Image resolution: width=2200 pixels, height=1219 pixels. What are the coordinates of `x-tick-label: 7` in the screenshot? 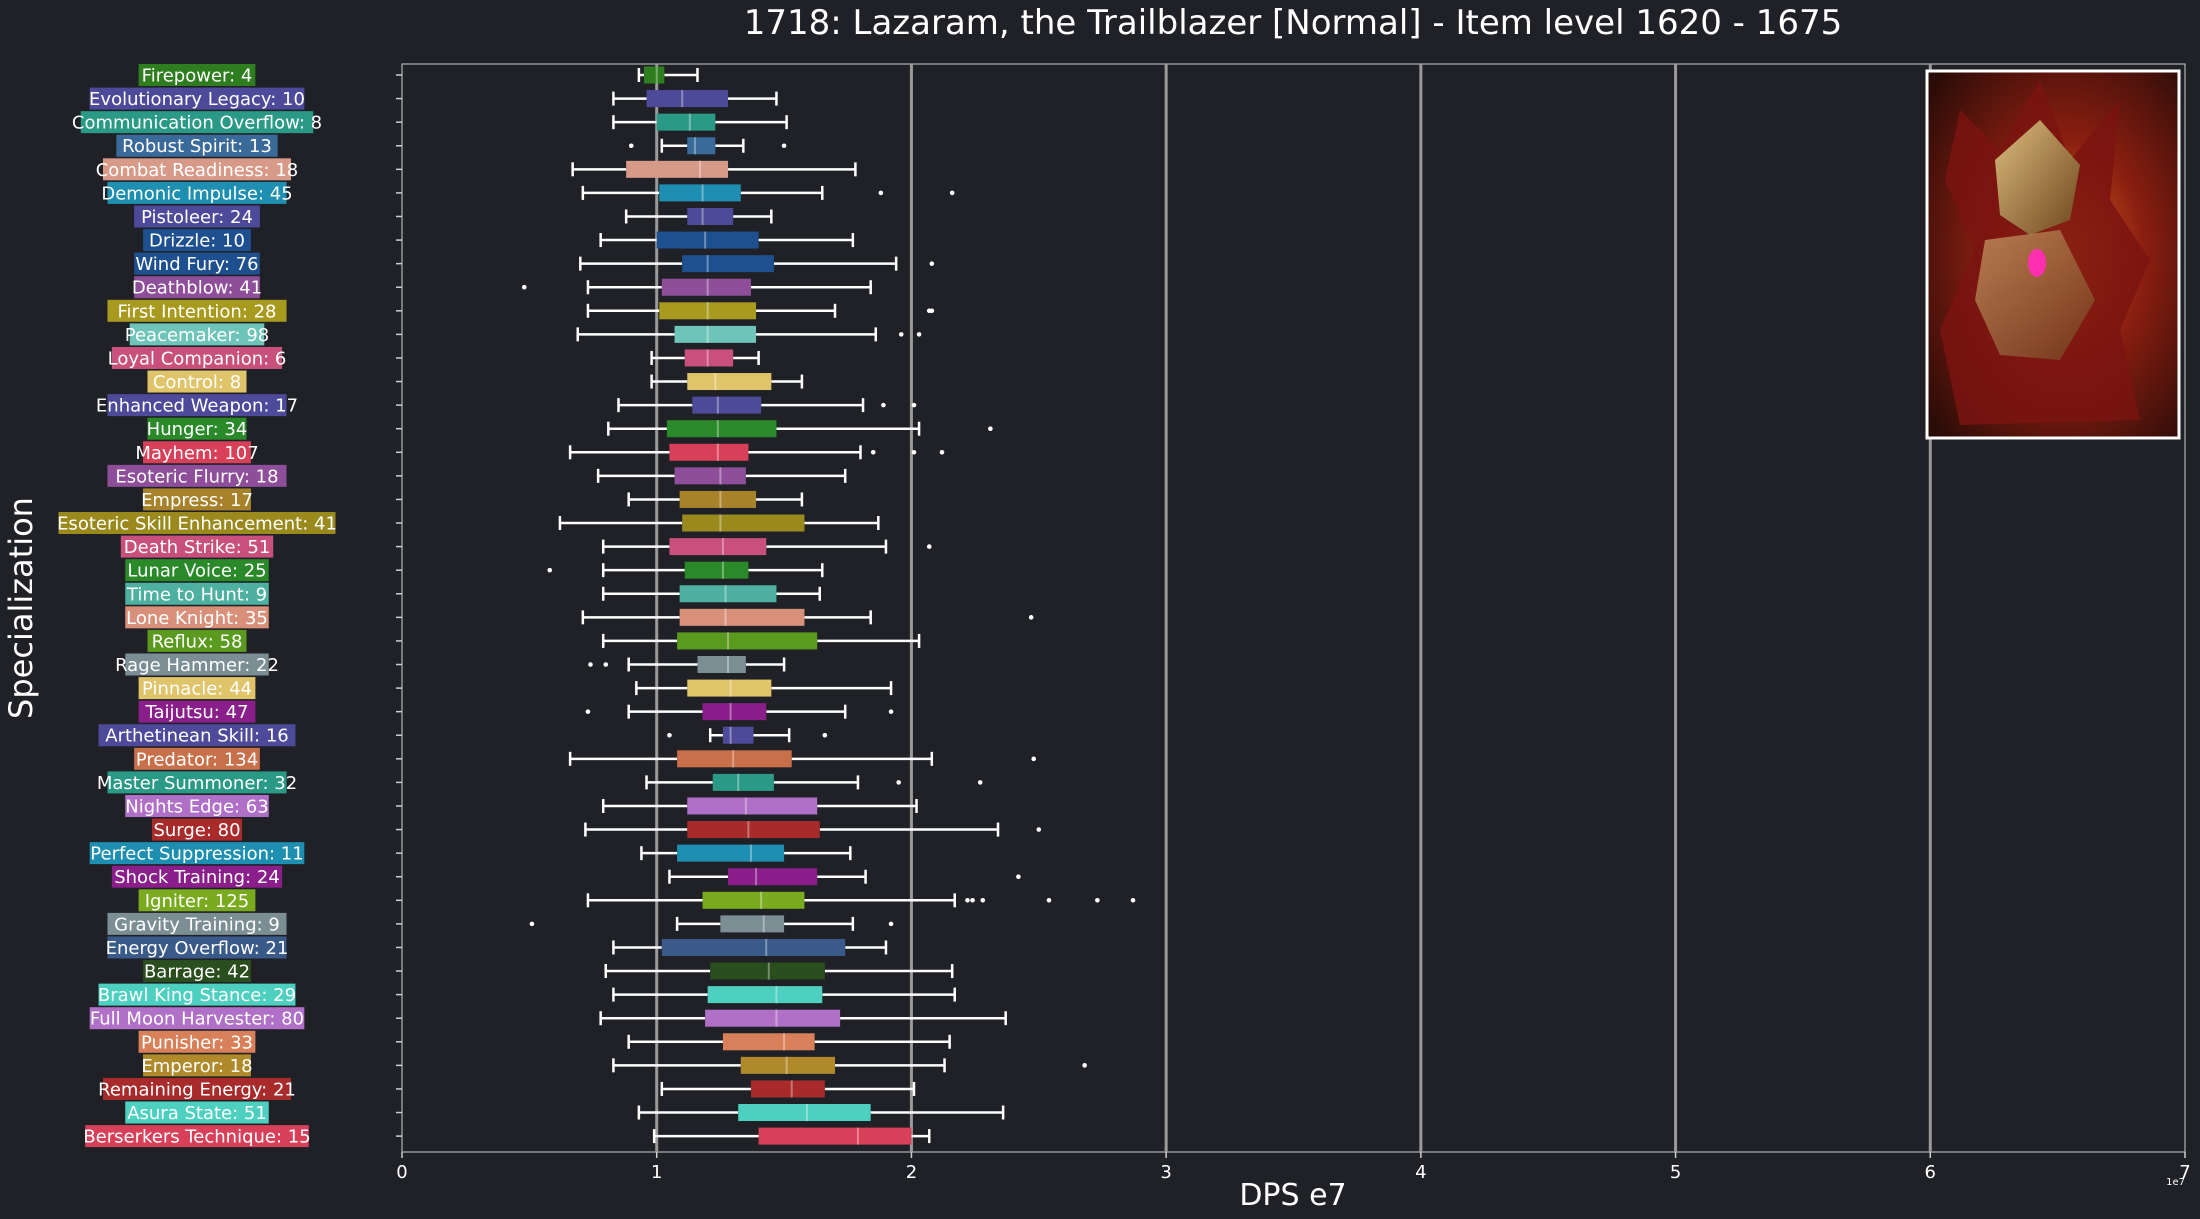 It's located at (2184, 1172).